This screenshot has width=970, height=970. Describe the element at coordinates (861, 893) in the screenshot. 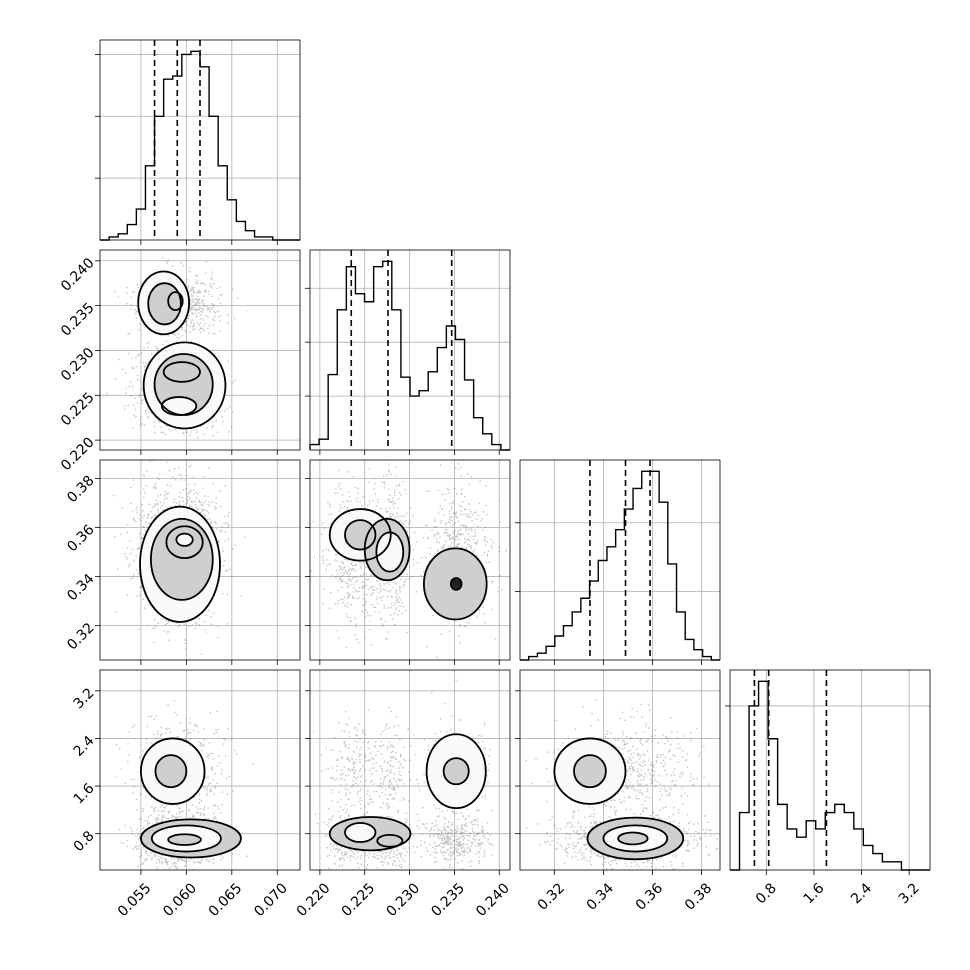

I see `xtick-label-3-2: 2.4` at that location.